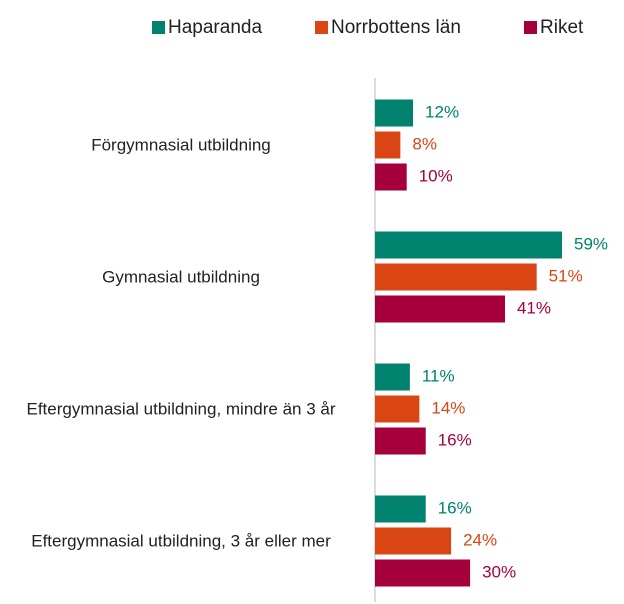 Image resolution: width=624 pixels, height=604 pixels. What do you see at coordinates (499, 571) in the screenshot?
I see `value-label: 30%` at bounding box center [499, 571].